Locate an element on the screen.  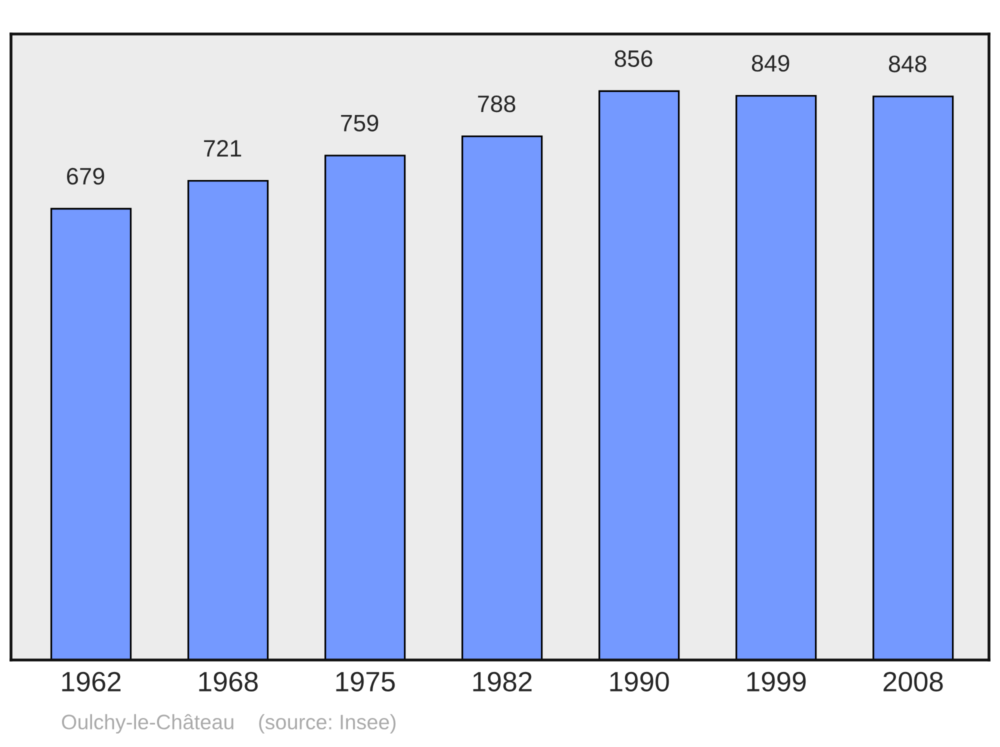
data-label: 679 is located at coordinates (85, 176).